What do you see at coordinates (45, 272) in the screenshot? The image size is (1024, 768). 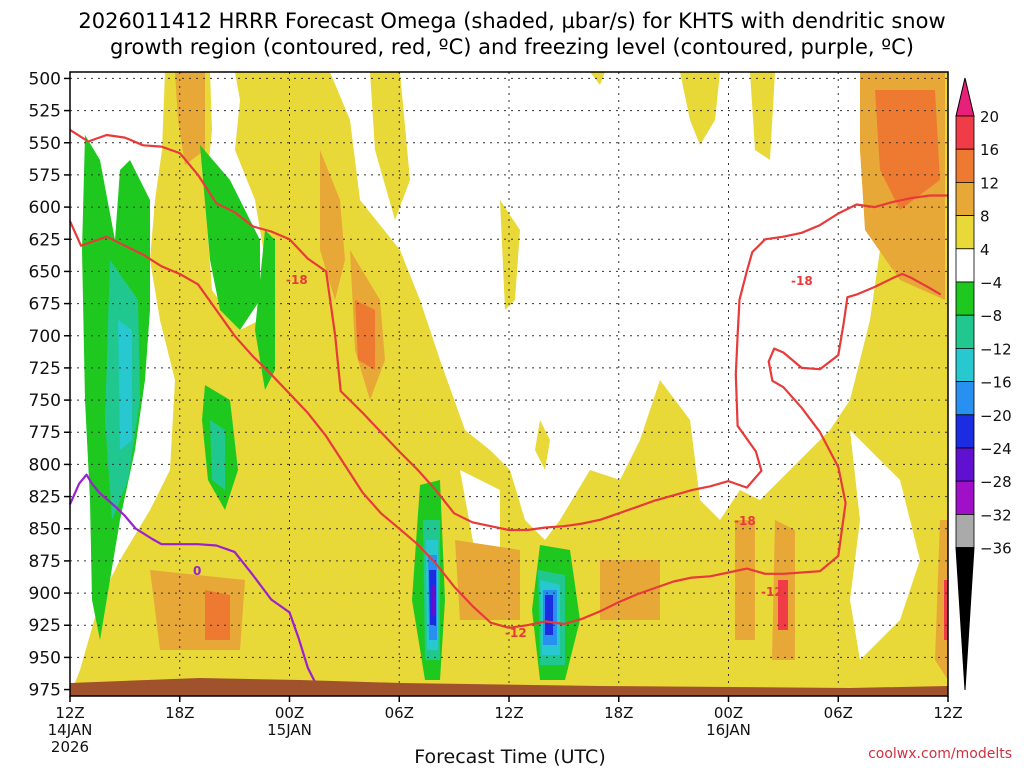 I see `y-tick-label: 650` at bounding box center [45, 272].